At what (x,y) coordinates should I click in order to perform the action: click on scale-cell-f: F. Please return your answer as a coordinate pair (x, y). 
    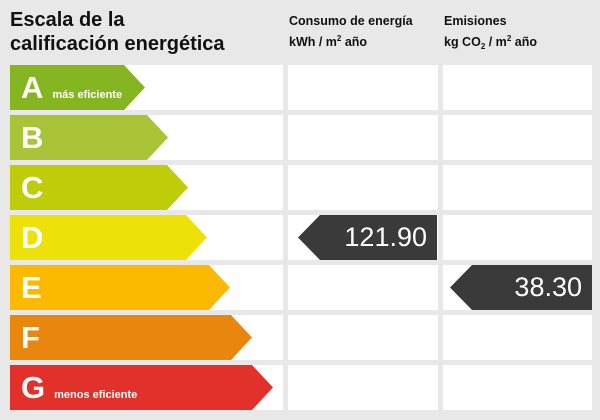
    Looking at the image, I should click on (146, 337).